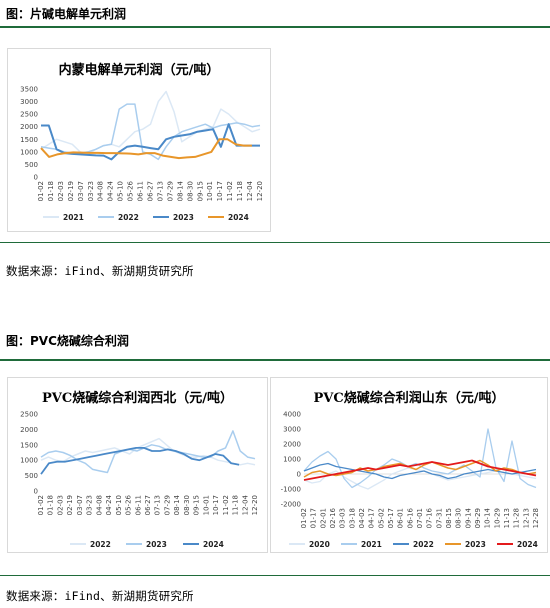 This screenshot has width=550, height=608. I want to click on y-tick-label: 3500, so click(29, 90).